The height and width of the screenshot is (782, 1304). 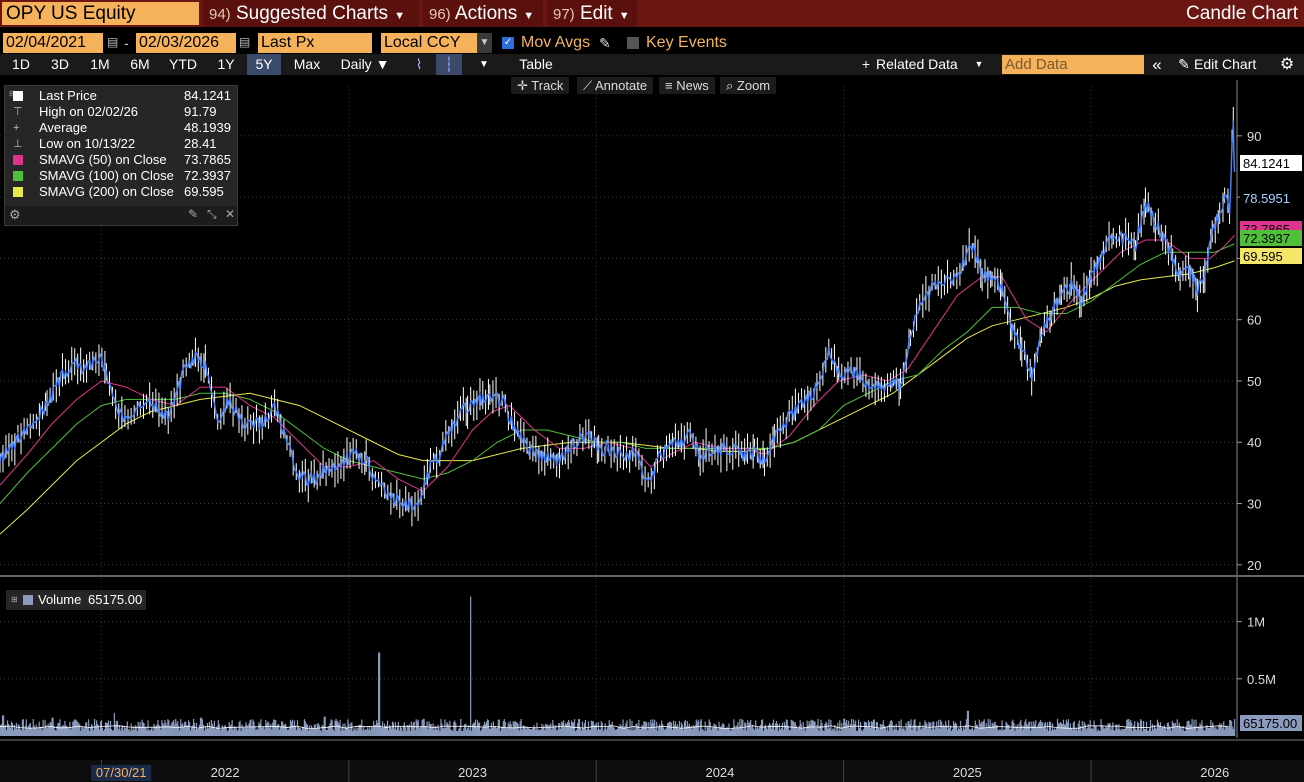 What do you see at coordinates (53, 43) in the screenshot?
I see `start-date-input: 02/04/2021` at bounding box center [53, 43].